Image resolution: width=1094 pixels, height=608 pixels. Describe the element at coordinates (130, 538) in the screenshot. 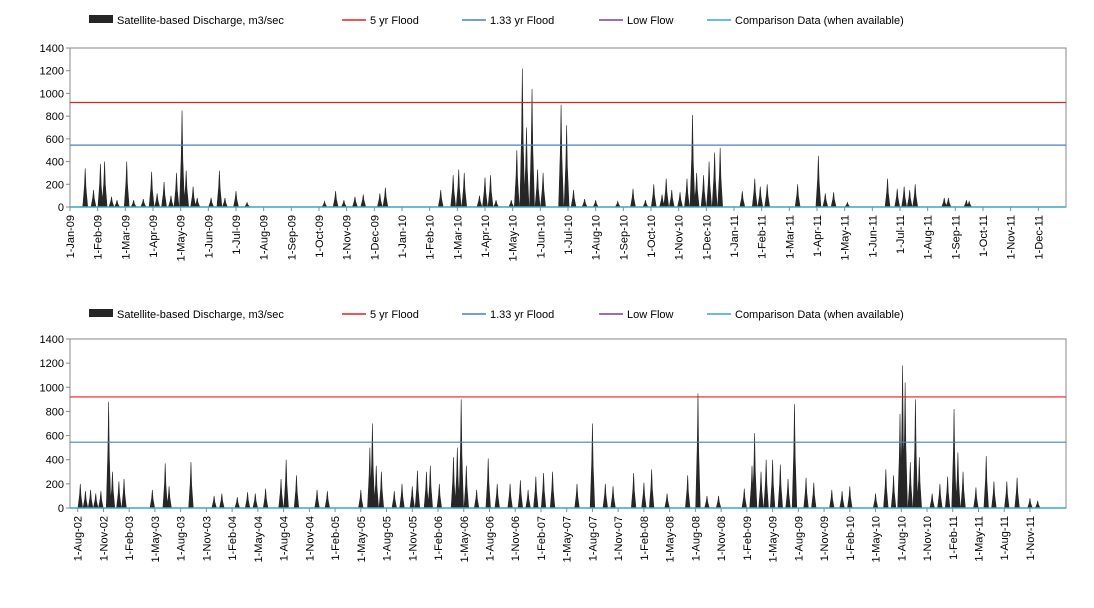

I see `x-tick-label: 1-Feb-03` at that location.